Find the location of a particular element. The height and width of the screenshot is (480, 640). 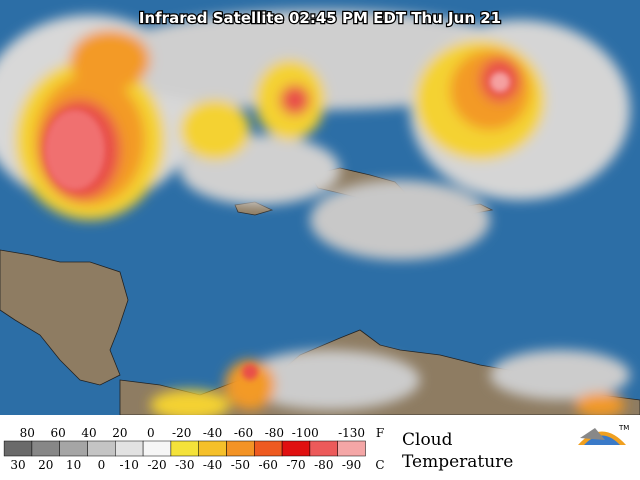

celsius-label: -50 is located at coordinates (240, 465).